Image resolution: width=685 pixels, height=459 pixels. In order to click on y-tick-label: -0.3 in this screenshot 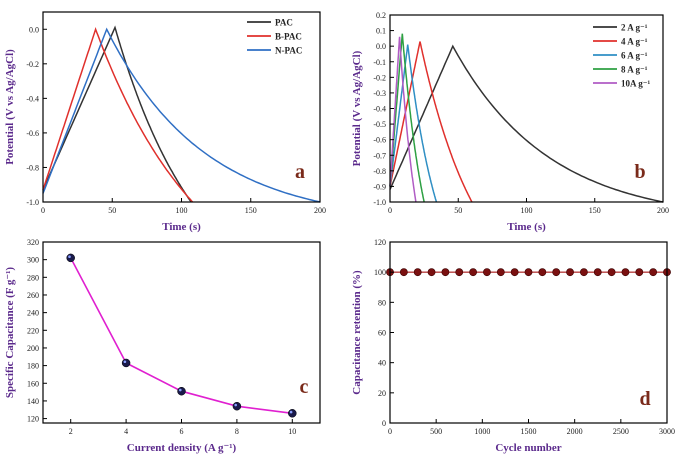, I will do `click(379, 93)`.